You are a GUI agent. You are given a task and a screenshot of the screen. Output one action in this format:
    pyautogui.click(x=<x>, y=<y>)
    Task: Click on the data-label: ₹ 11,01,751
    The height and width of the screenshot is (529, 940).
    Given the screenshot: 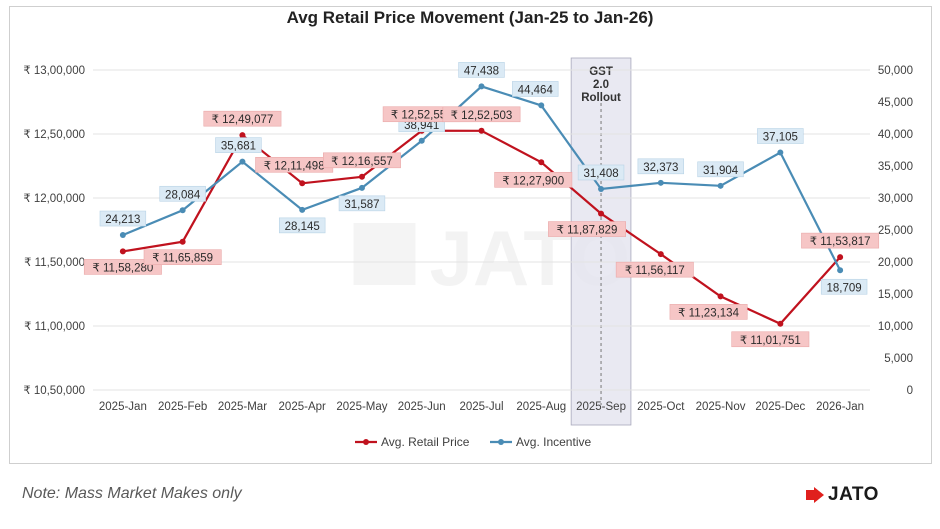 What is the action you would take?
    pyautogui.click(x=770, y=341)
    